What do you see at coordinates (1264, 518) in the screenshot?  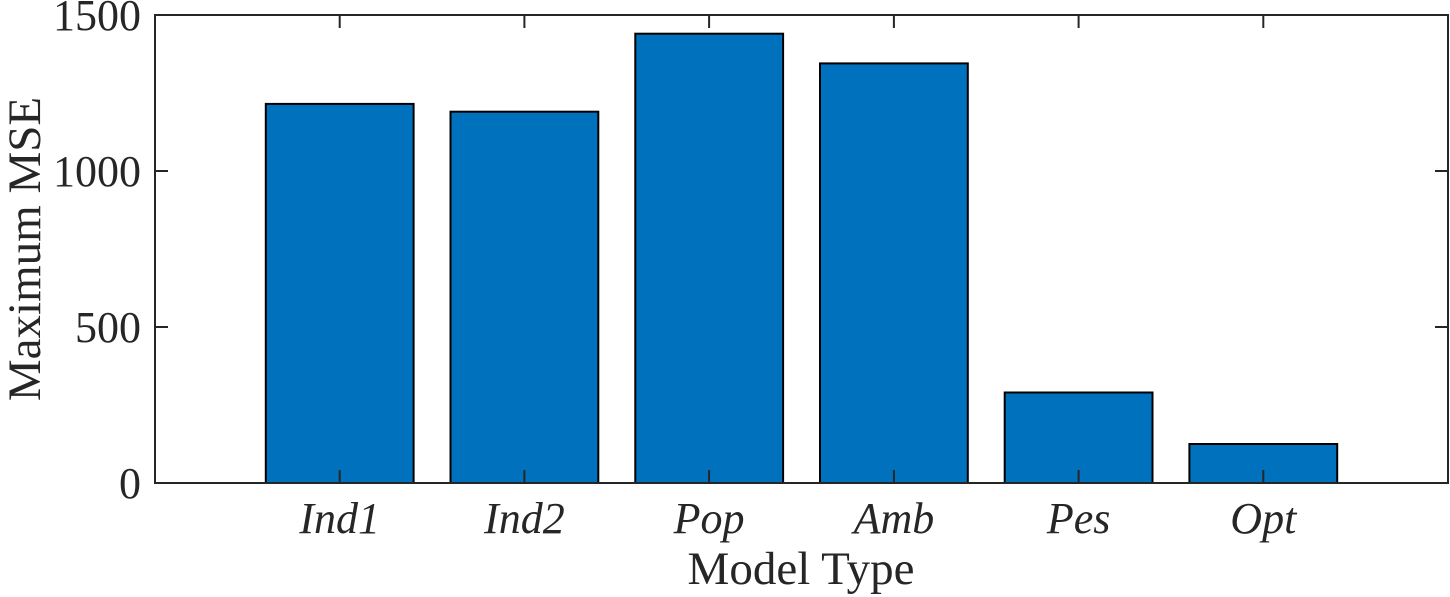 I see `x-category-label-Opt: Opt` at bounding box center [1264, 518].